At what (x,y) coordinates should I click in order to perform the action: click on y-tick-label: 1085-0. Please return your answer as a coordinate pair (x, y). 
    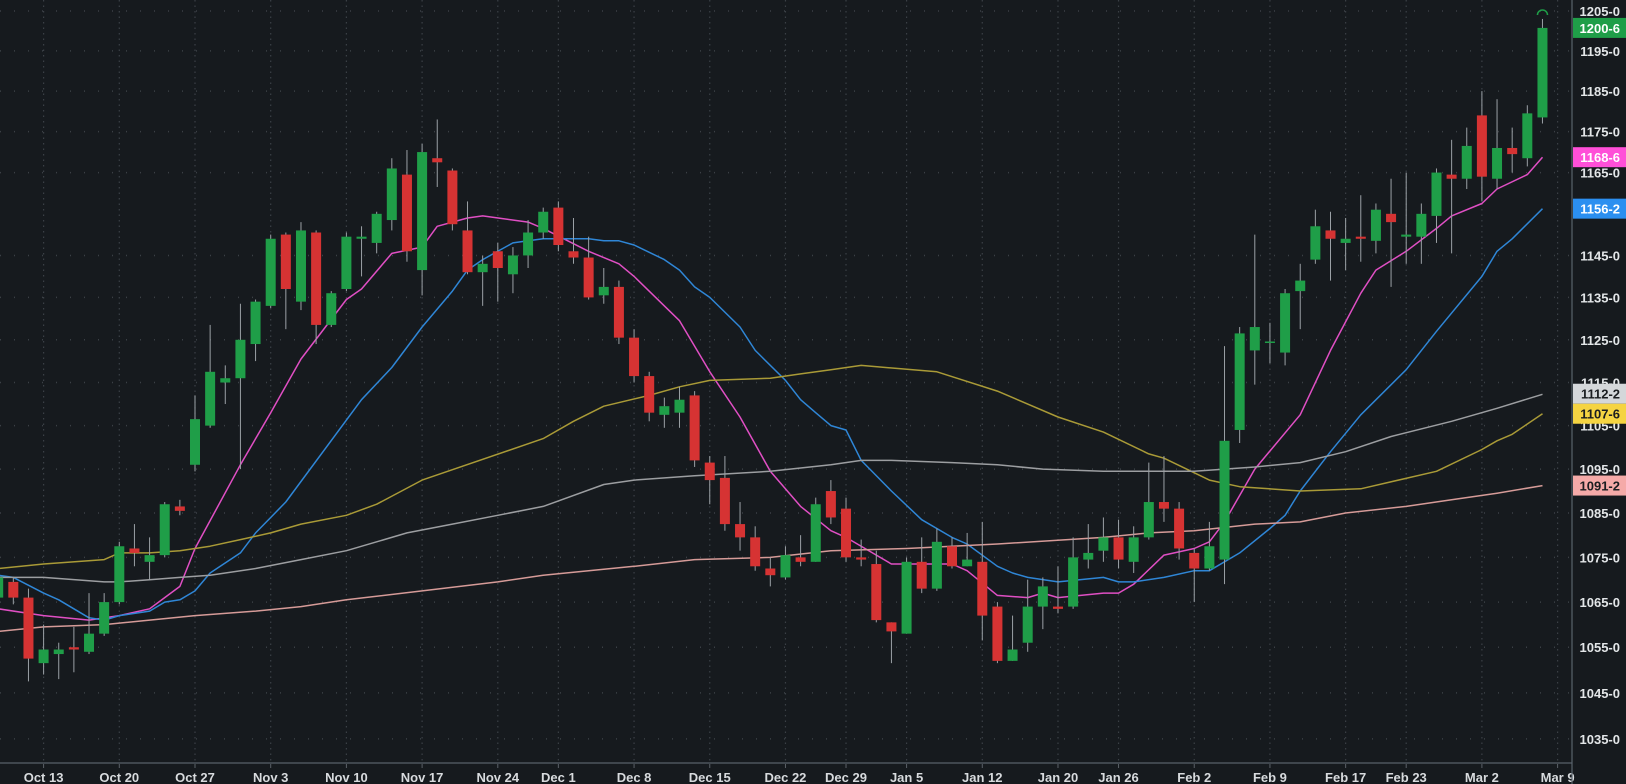
    Looking at the image, I should click on (1600, 513).